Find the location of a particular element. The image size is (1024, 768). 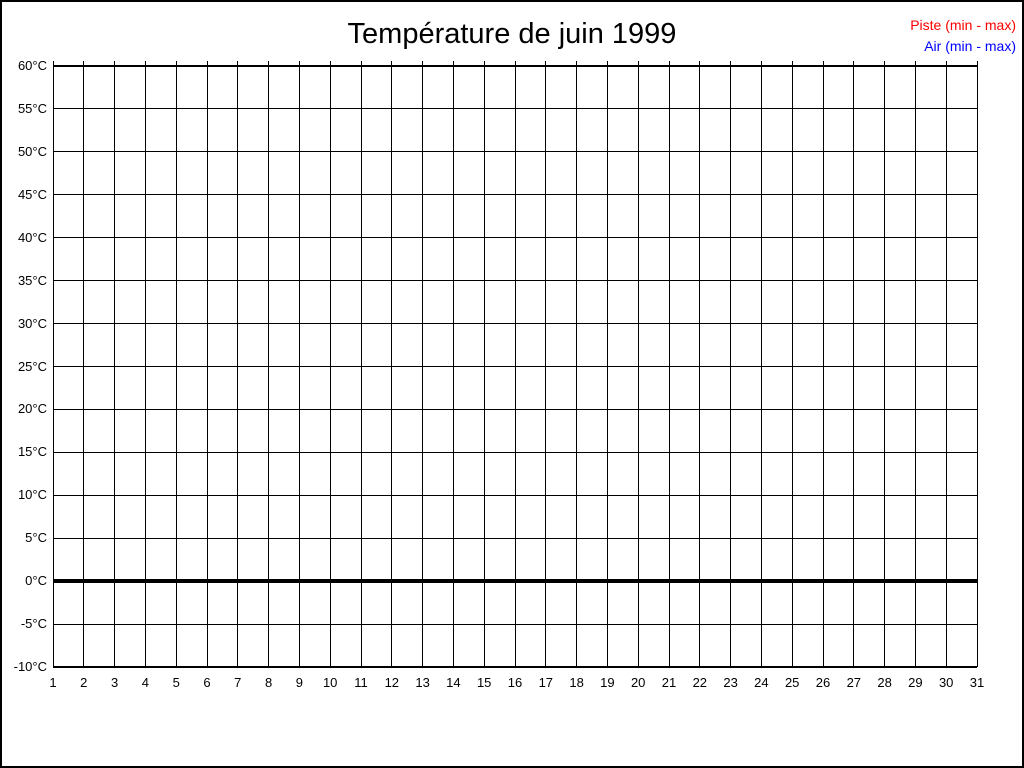

y-tick-label: 15°C is located at coordinates (32, 452).